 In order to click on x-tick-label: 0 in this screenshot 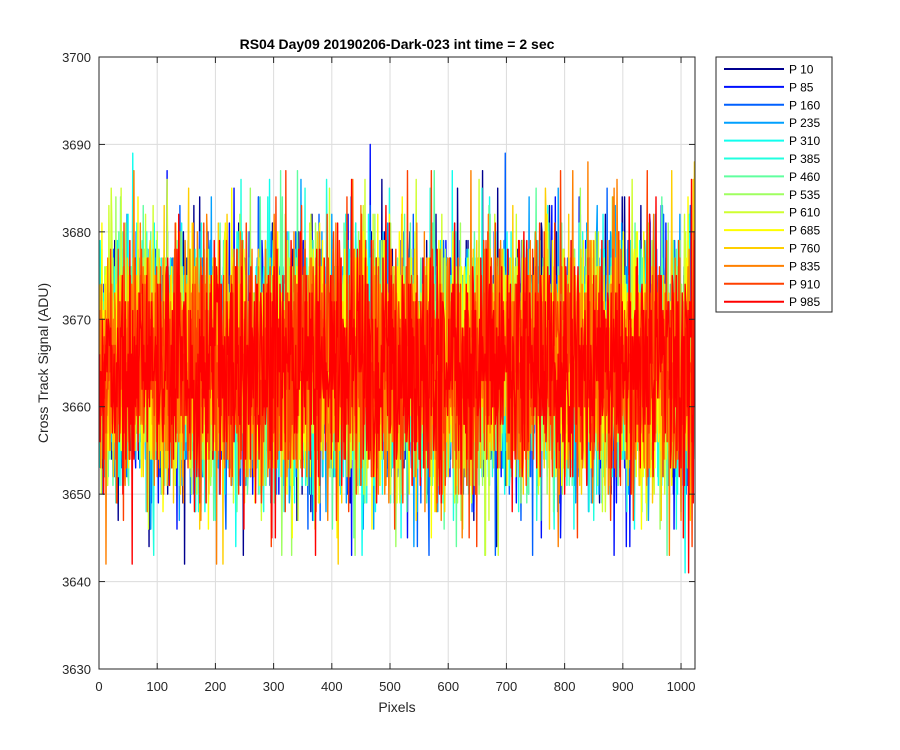, I will do `click(98, 686)`.